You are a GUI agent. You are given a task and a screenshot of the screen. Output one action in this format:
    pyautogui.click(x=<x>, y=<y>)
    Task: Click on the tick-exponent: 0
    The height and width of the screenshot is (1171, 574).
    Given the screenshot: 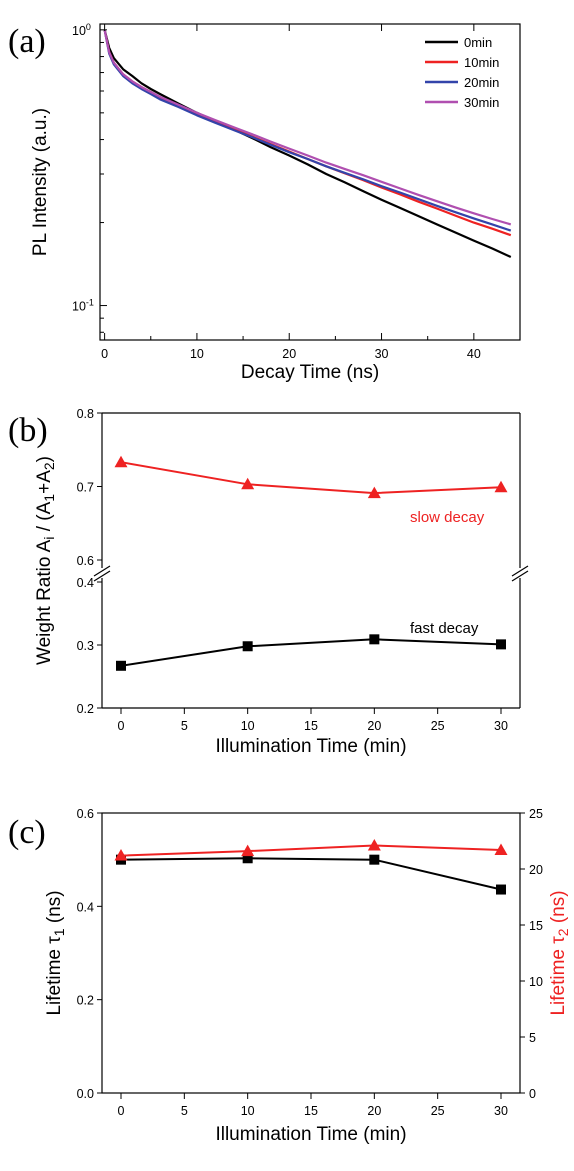 What is the action you would take?
    pyautogui.click(x=88, y=27)
    